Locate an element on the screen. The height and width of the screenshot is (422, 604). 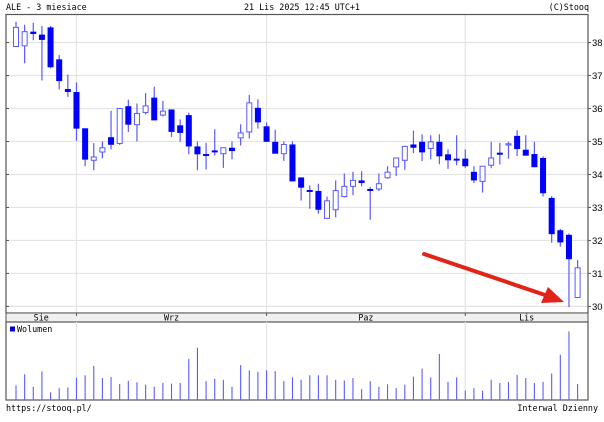
month-label: Sie is located at coordinates (41, 318).